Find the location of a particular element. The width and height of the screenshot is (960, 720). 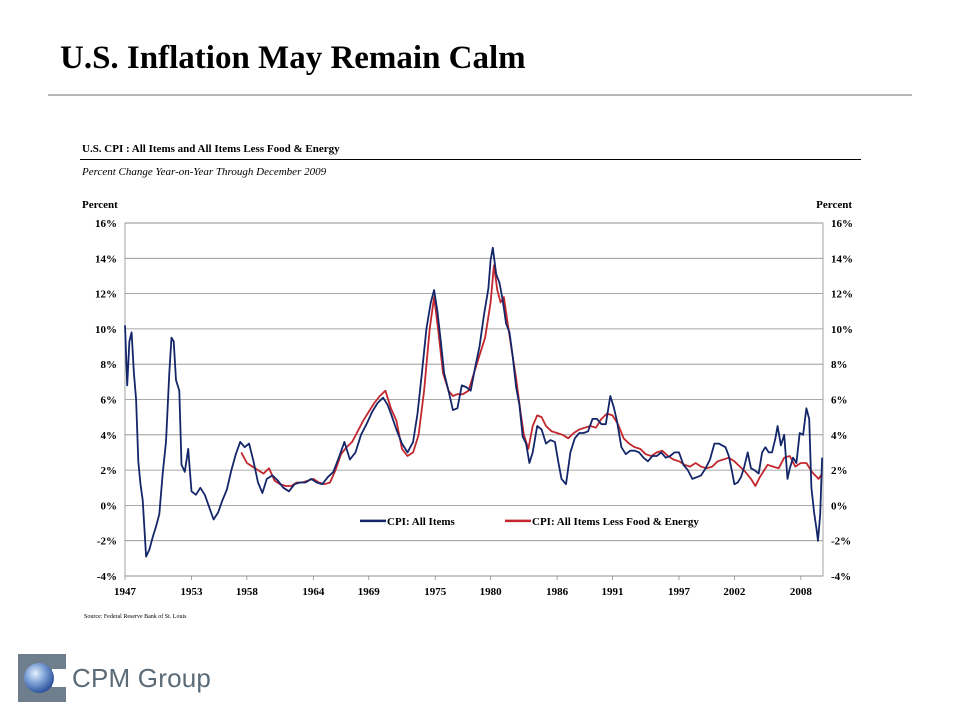

y-tick-label-right: -4% is located at coordinates (841, 577).